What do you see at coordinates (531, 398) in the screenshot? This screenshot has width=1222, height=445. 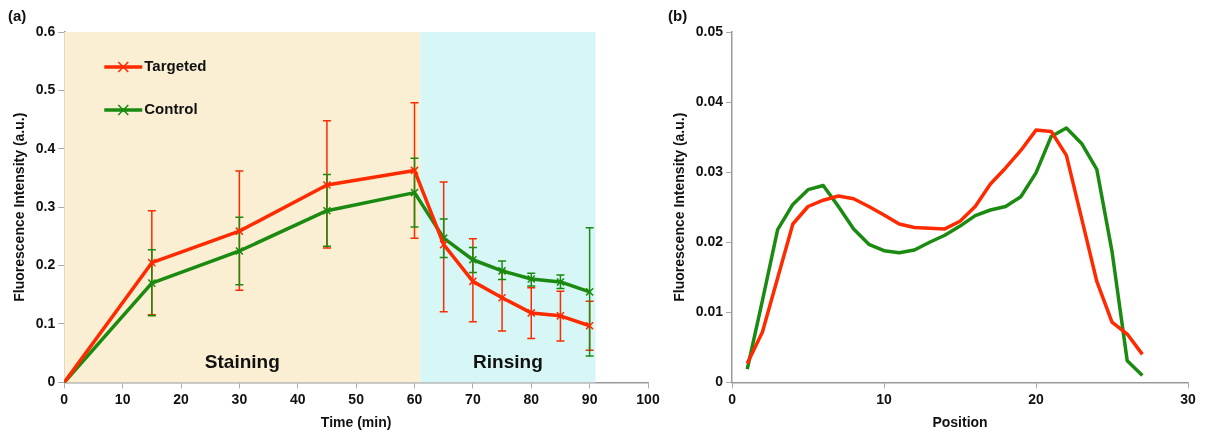 I see `x-tick-label: 80` at bounding box center [531, 398].